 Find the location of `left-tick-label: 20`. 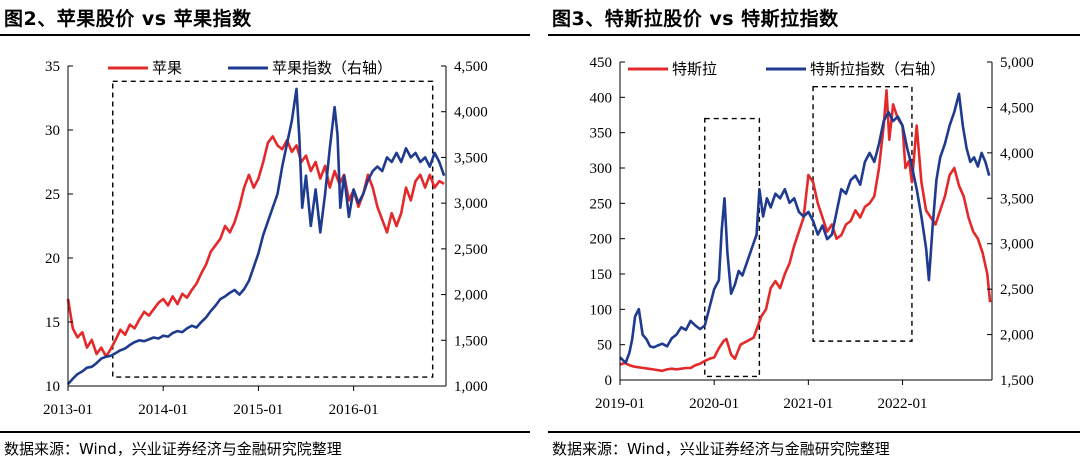

left-tick-label: 20 is located at coordinates (52, 259).